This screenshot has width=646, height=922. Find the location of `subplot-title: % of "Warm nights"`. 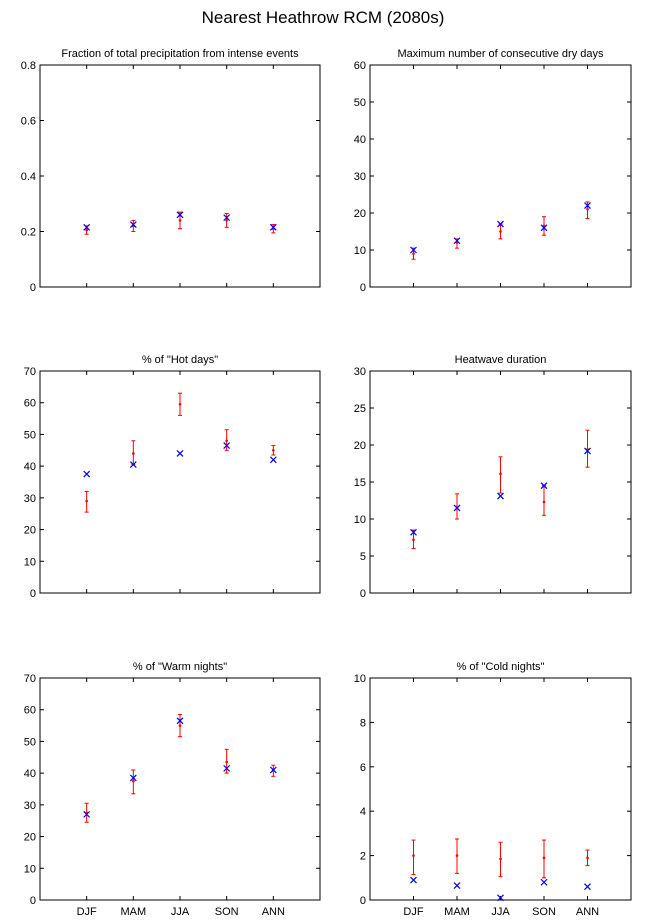

subplot-title: % of "Warm nights" is located at coordinates (180, 667).